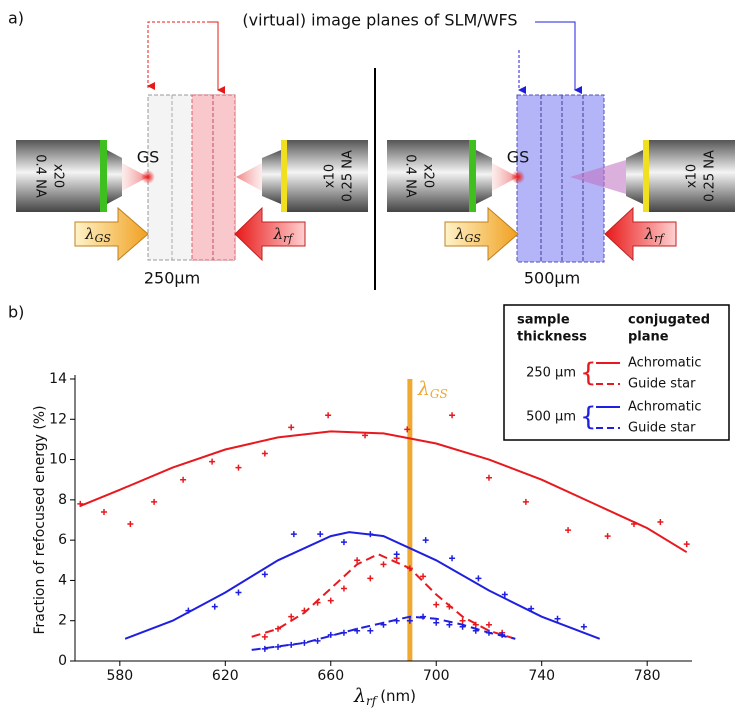 The height and width of the screenshot is (715, 743). I want to click on x-axis-label: λrf (nm), so click(384, 696).